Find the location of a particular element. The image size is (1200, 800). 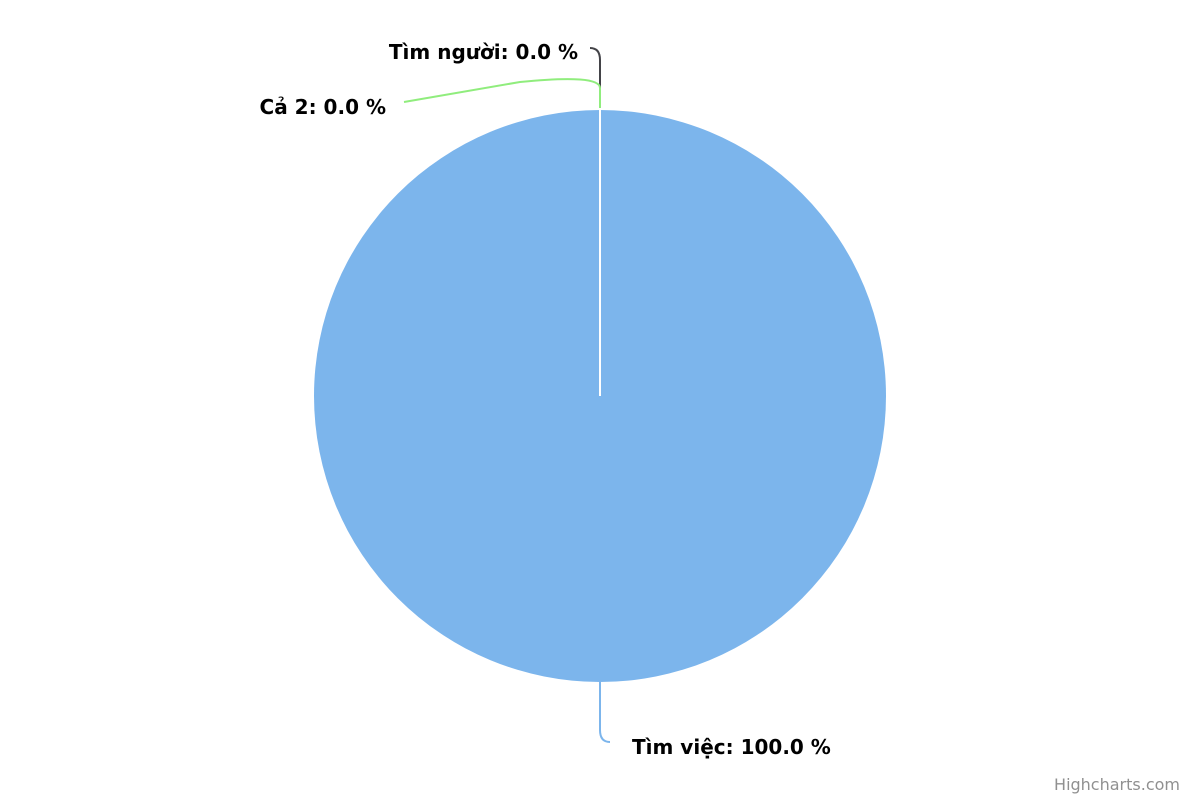

data-label-2: Cả 2: 0.0 % is located at coordinates (323, 107).